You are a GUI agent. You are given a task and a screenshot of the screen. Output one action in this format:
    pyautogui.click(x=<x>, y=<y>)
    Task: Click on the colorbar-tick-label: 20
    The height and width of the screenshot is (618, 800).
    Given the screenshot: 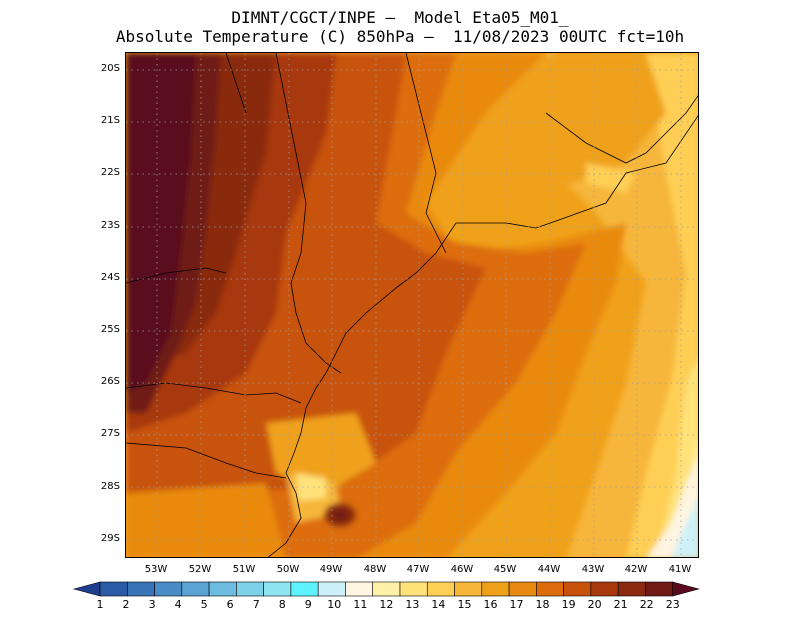 What is the action you would take?
    pyautogui.click(x=594, y=604)
    